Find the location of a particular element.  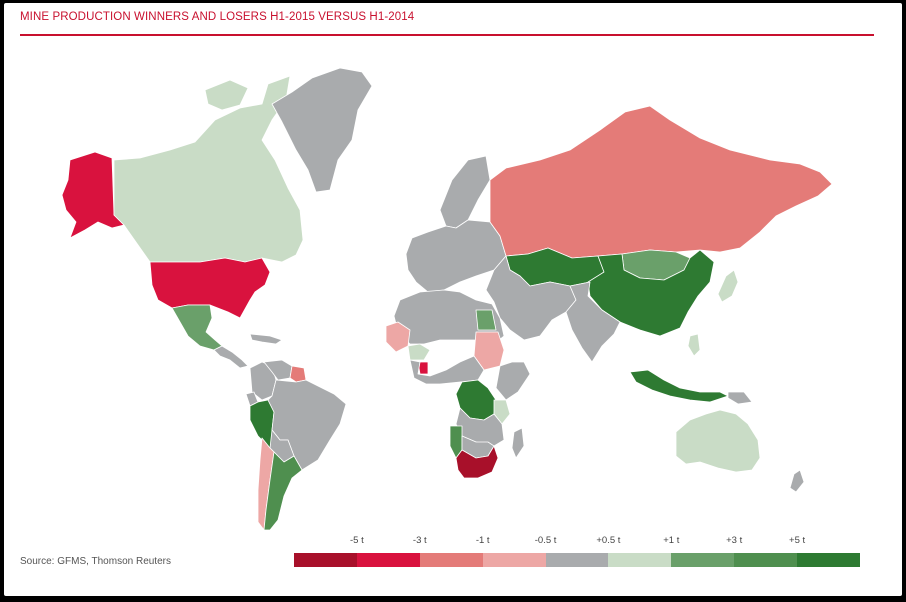

region-japan is located at coordinates (728, 286).